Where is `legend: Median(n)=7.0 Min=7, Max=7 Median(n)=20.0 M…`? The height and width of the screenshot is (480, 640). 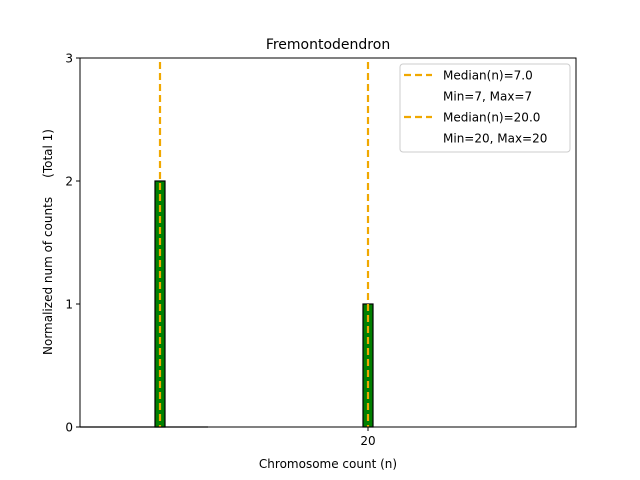
legend: Median(n)=7.0 Min=7, Max=7 Median(n)=20.0 M… is located at coordinates (485, 108).